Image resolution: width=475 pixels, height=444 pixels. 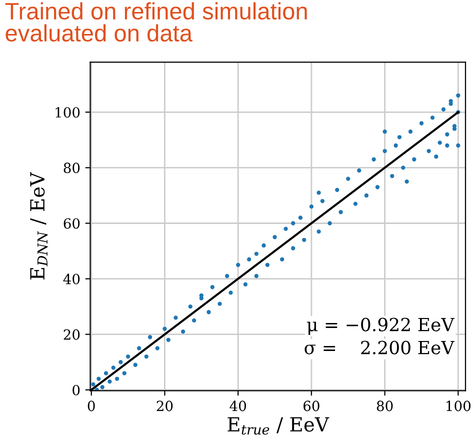 What do you see at coordinates (91, 406) in the screenshot?
I see `x-tick-label: 0` at bounding box center [91, 406].